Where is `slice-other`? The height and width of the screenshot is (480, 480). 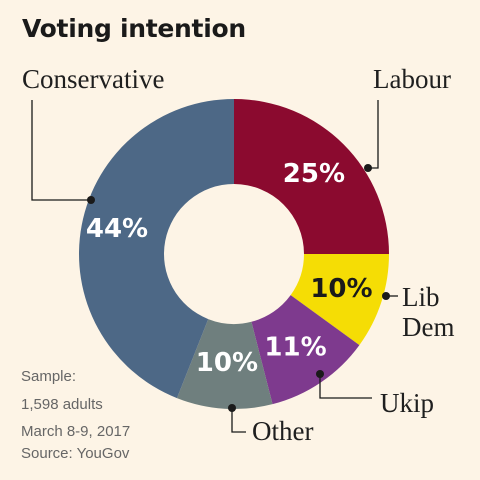 slice-other is located at coordinates (224, 364).